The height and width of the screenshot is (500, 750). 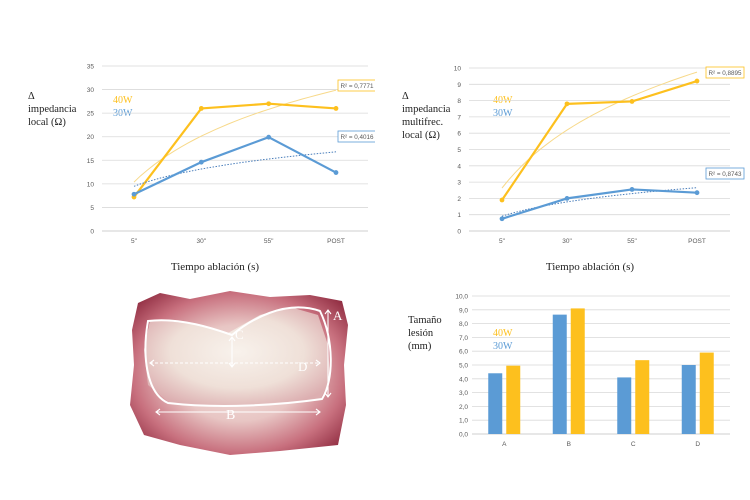 What do you see at coordinates (459, 85) in the screenshot?
I see `y-tick-label: 9` at bounding box center [459, 85].